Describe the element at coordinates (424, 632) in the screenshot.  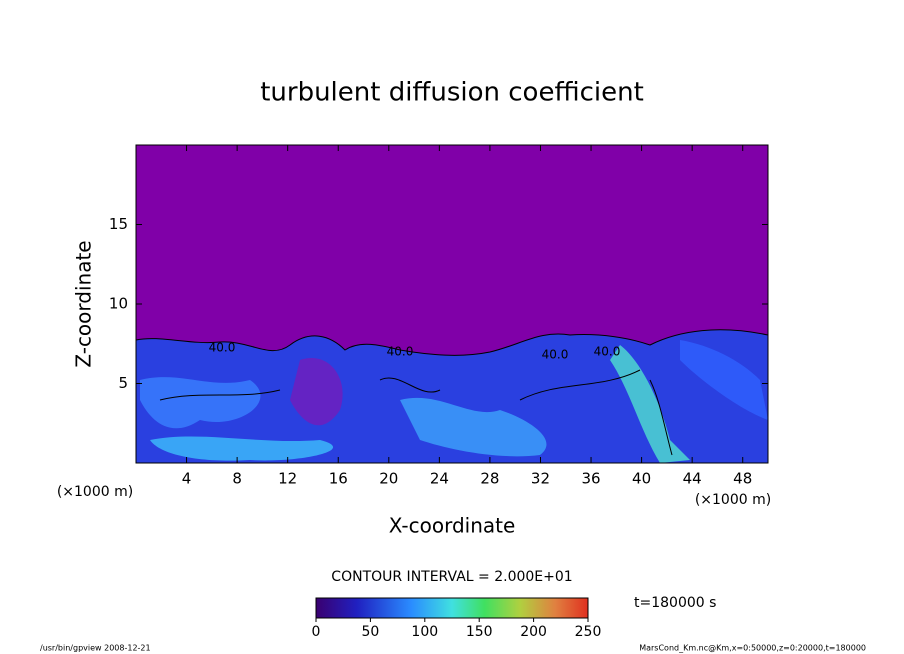
I see `colorbar-tick-label: 100` at that location.